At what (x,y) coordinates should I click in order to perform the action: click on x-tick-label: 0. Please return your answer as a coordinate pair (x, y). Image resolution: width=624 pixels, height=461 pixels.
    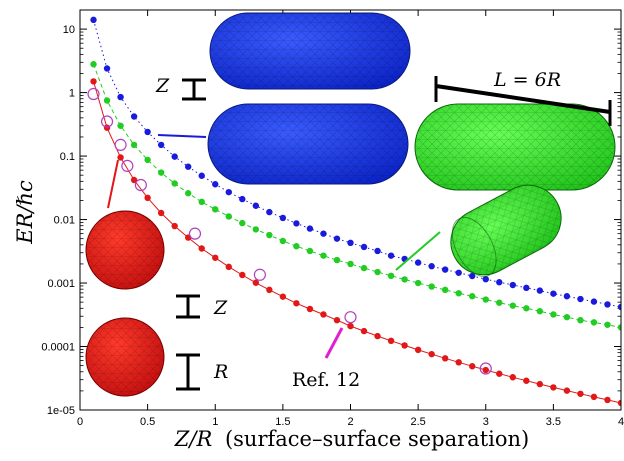
    Looking at the image, I should click on (80, 422).